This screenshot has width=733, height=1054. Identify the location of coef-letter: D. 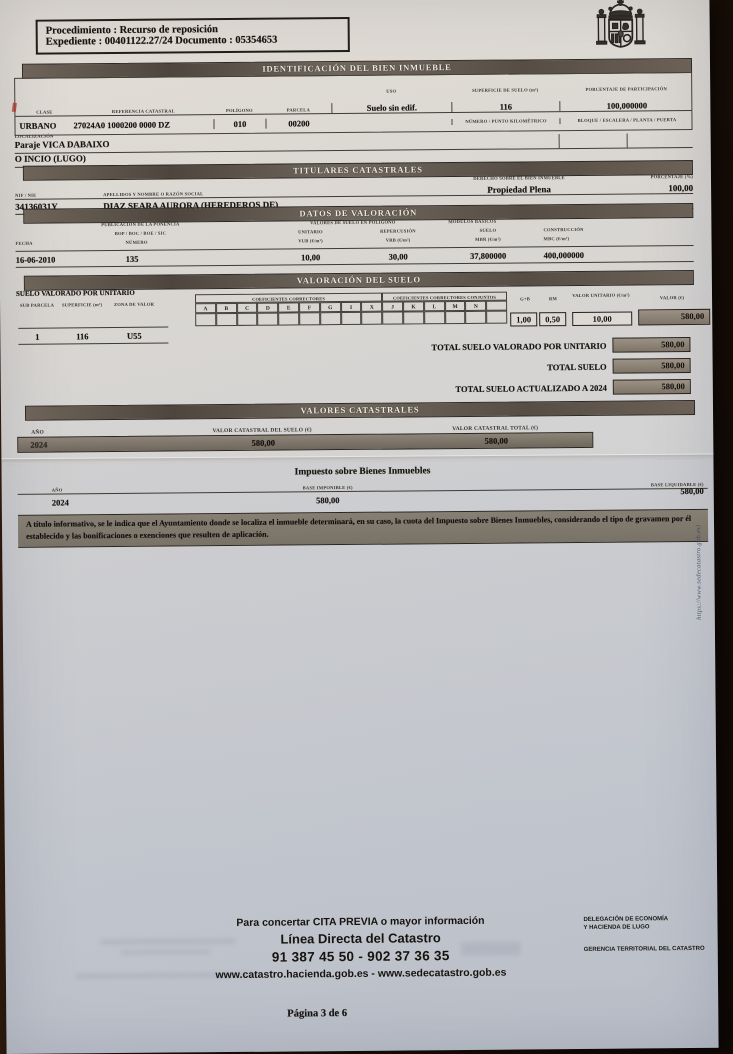
(268, 307).